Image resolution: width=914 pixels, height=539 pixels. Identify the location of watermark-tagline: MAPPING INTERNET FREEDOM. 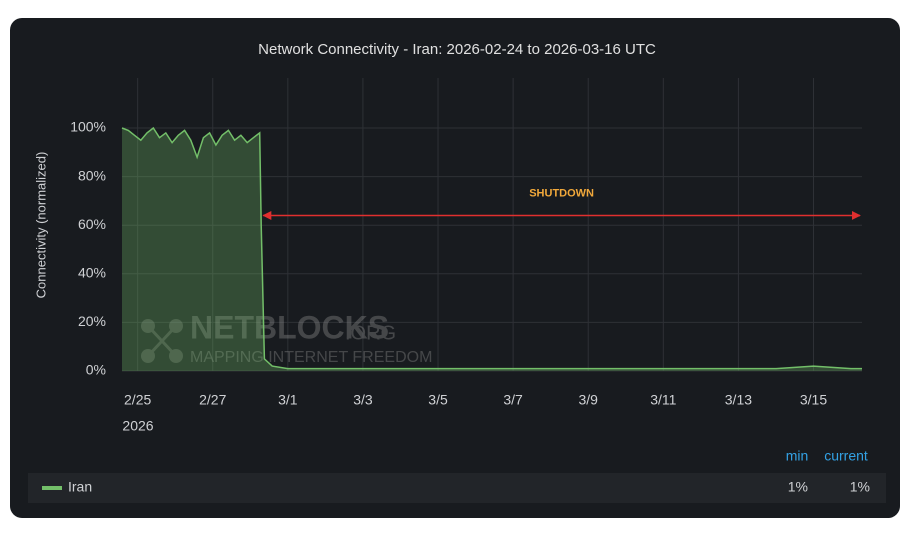
(311, 357).